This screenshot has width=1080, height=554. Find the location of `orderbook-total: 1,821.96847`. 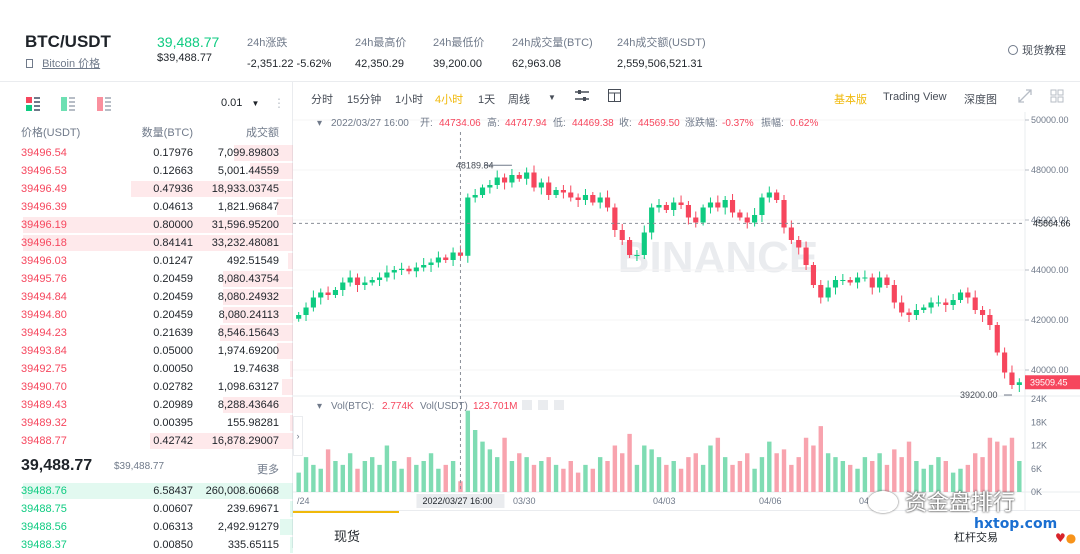

orderbook-total: 1,821.96847 is located at coordinates (248, 207).